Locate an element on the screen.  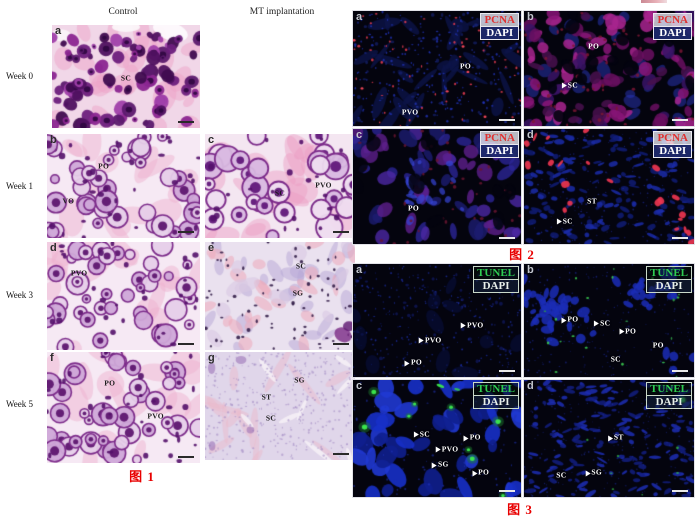
cropped-caption-artifact is located at coordinates (654, 1).